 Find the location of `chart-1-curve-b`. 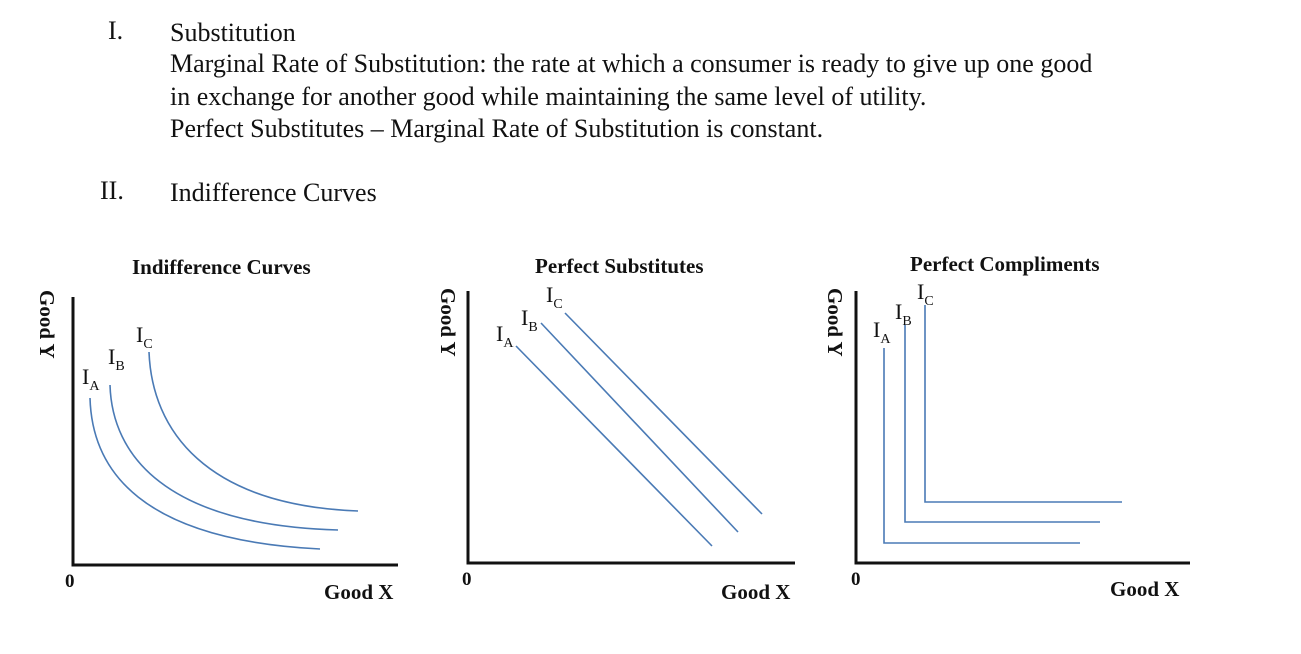

chart-1-curve-b is located at coordinates (224, 457).